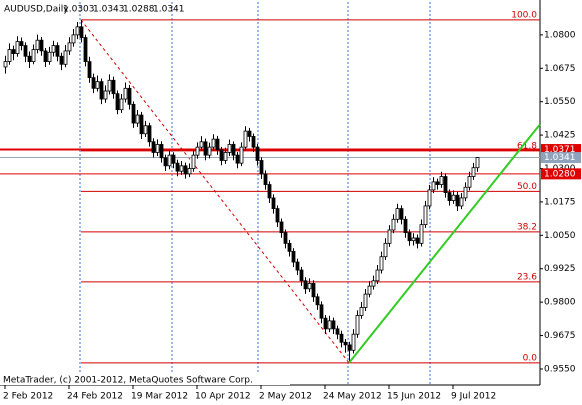 Image resolution: width=582 pixels, height=405 pixels. I want to click on header-high: 1.0343, so click(109, 10).